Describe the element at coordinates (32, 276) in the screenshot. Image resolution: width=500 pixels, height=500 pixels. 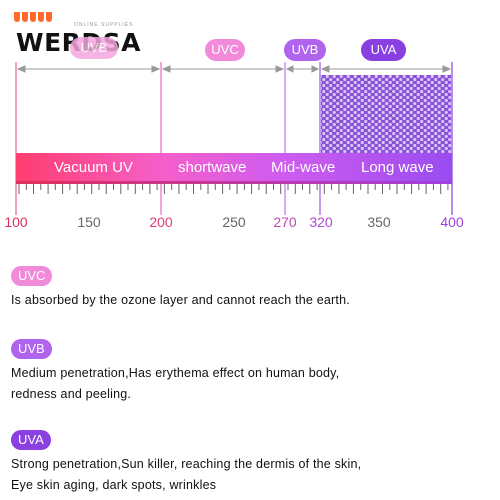
I see `uvc-tag: UVC` at that location.